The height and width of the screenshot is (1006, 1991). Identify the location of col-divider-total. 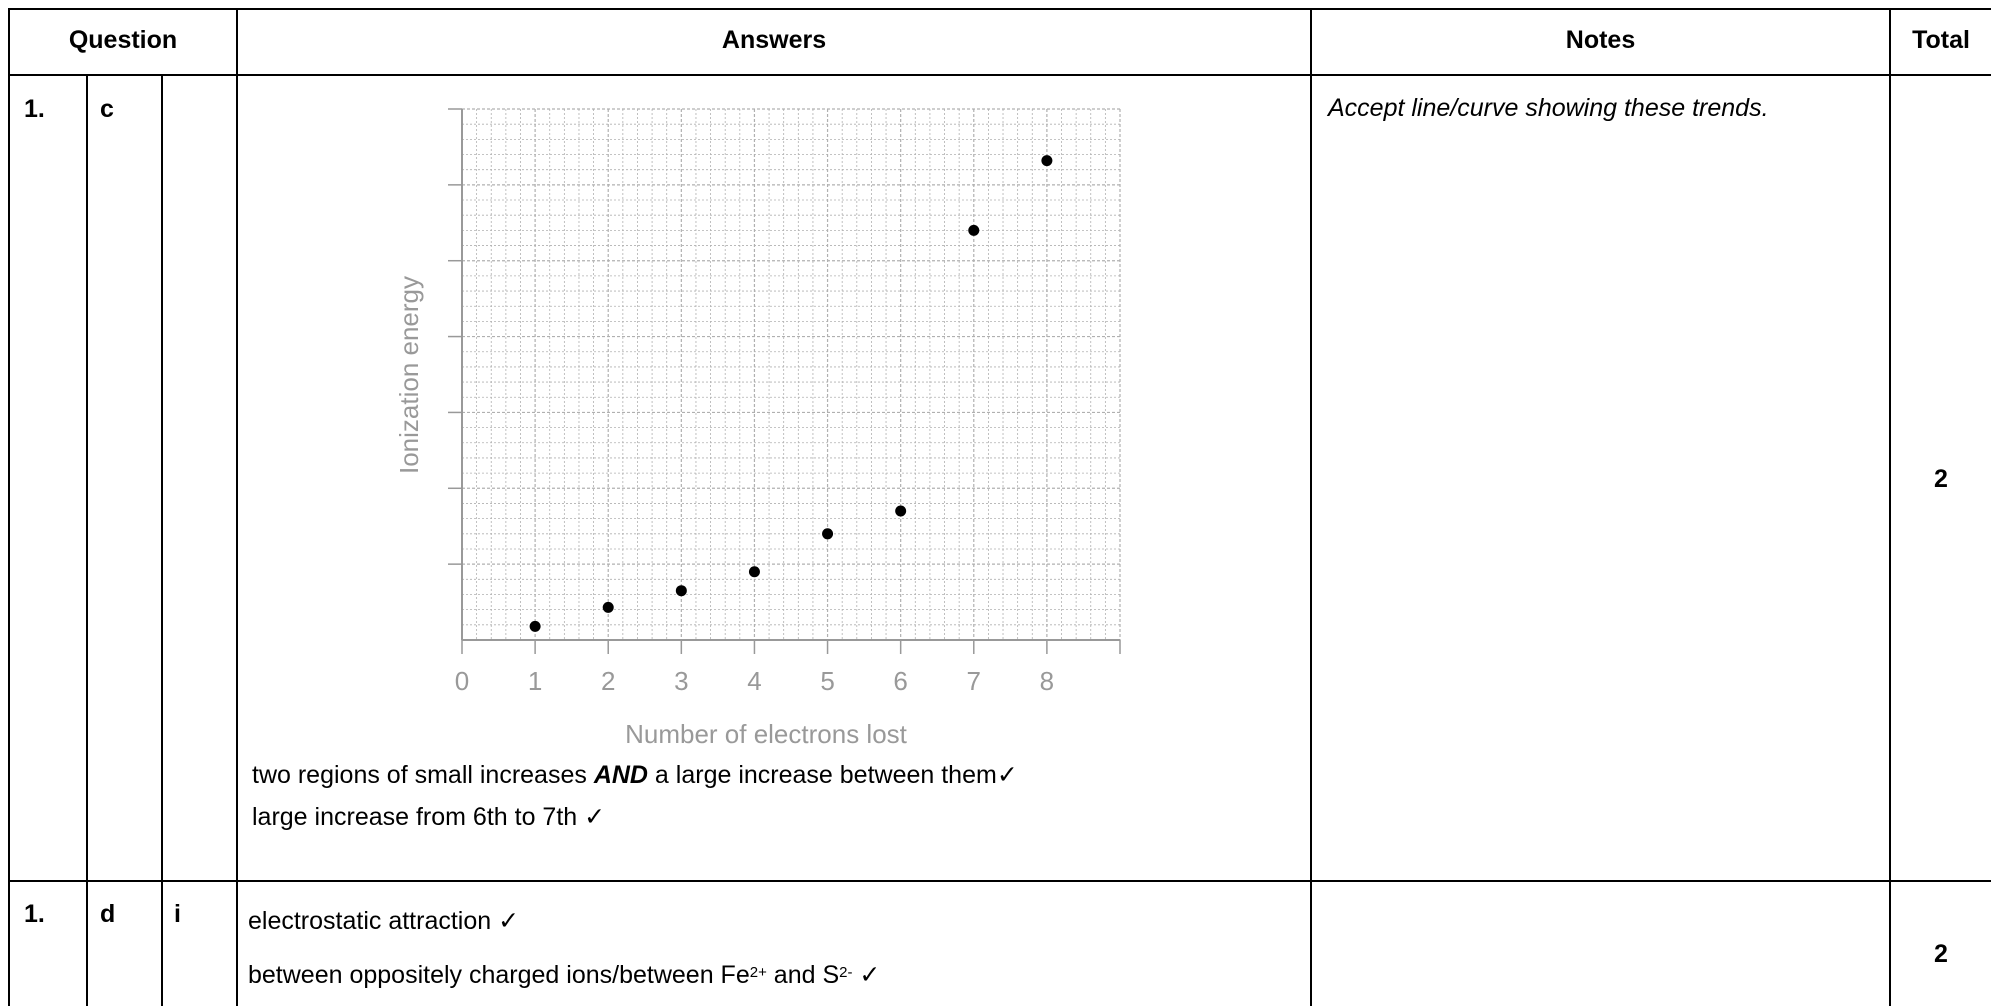
(1890, 507).